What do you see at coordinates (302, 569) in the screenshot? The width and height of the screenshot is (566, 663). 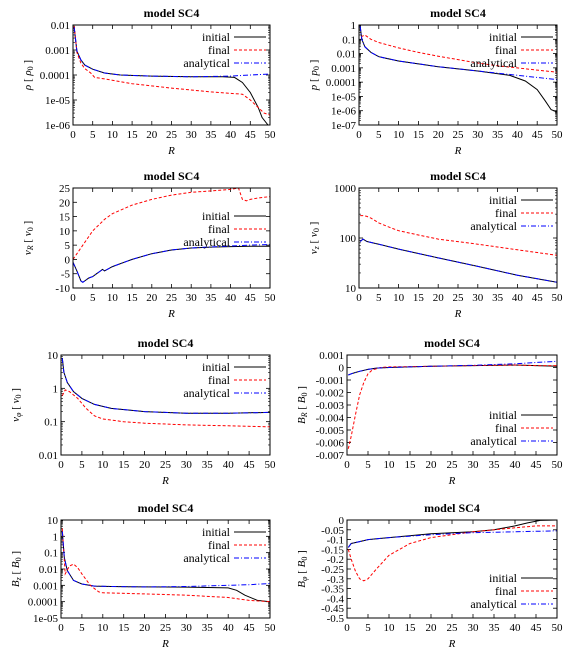 I see `y-axis-label: Bφ [ B0 ]` at bounding box center [302, 569].